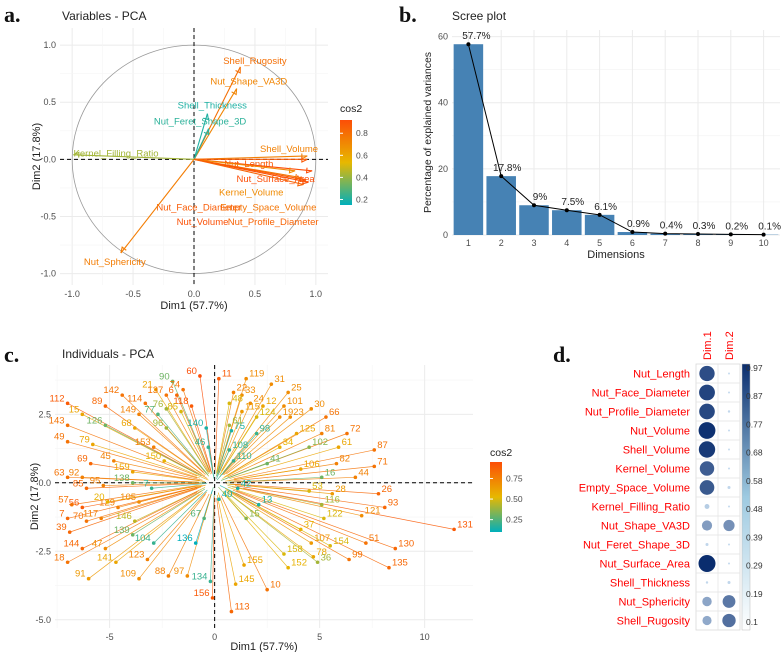  I want to click on corrplot-row-label: Shell_Rugosity, so click(654, 622).